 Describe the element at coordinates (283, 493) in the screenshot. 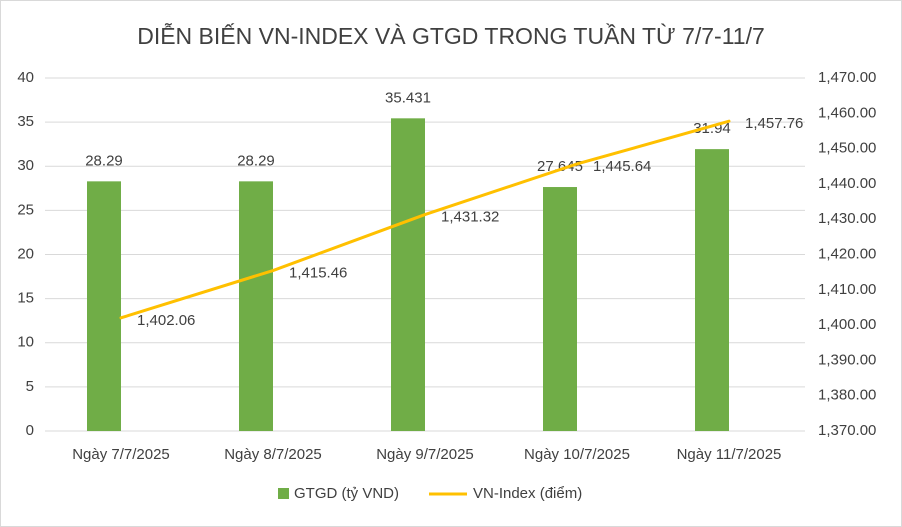

I see `legend-swatch` at that location.